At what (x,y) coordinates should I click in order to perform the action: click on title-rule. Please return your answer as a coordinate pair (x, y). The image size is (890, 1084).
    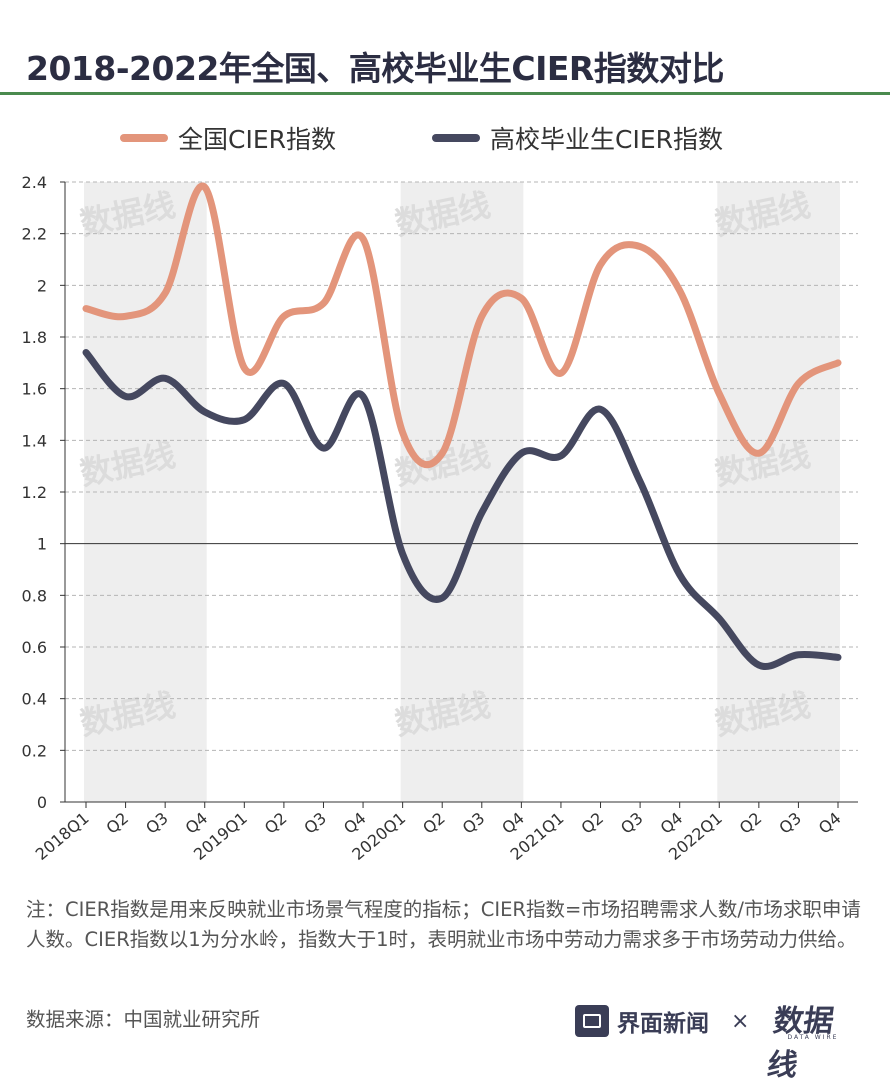
    Looking at the image, I should click on (445, 93).